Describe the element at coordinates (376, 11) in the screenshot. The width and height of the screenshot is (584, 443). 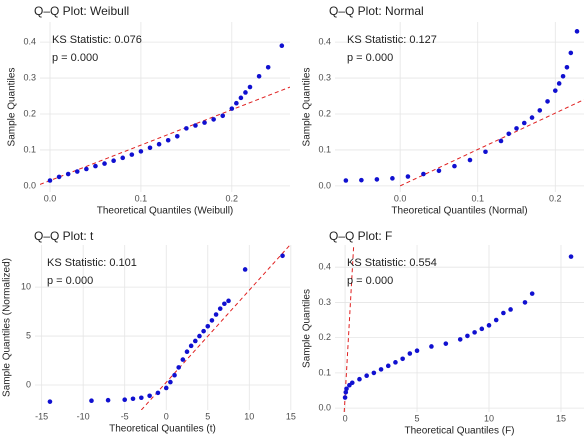
I see `panel-title: Q–Q Plot: Normal` at that location.